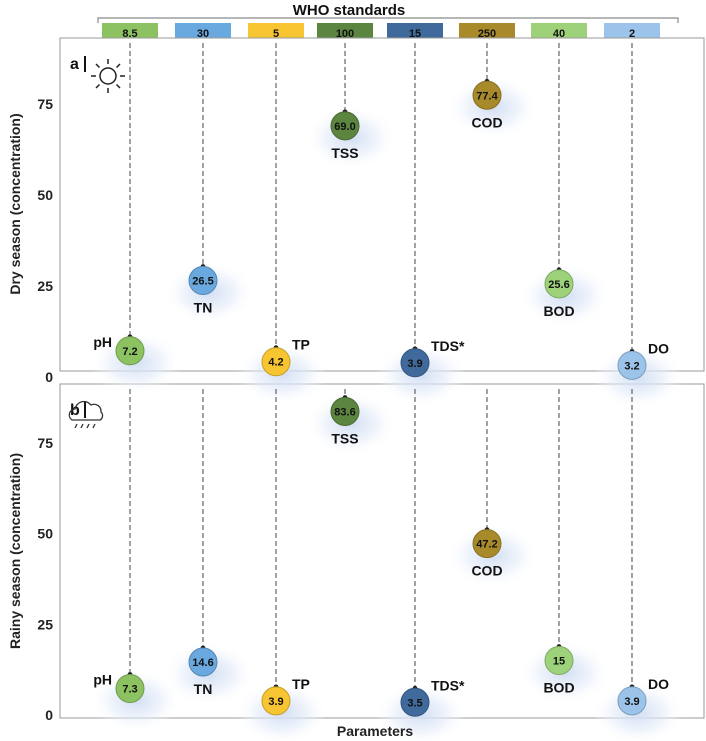  I want to click on panel-a-ph-marker, so click(130, 351).